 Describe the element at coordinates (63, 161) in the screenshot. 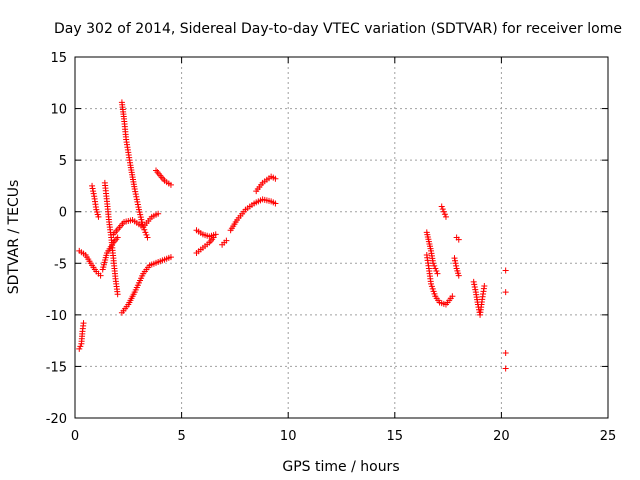

I see `y-tick-label: 5` at that location.